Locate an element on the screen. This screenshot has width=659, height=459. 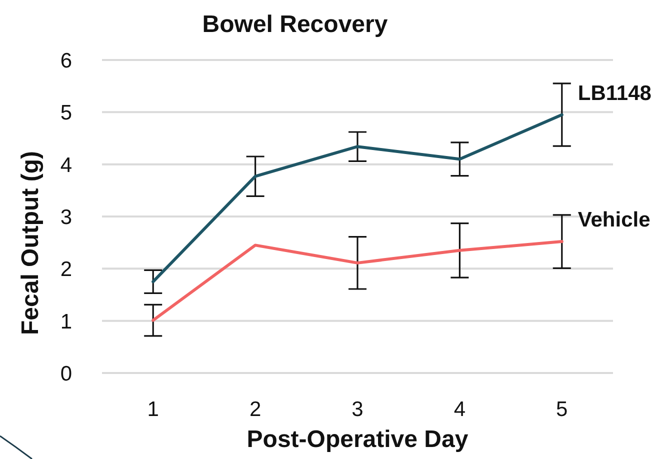
y-axis-title: Fecal Output (g) is located at coordinates (30, 243).